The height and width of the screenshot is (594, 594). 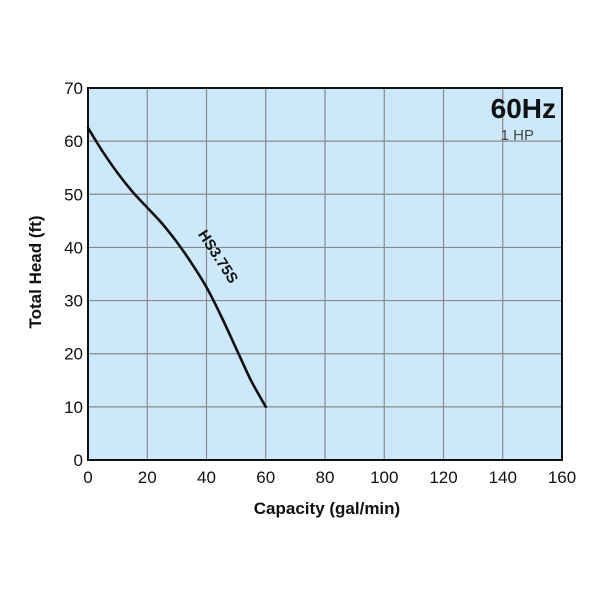 What do you see at coordinates (73, 247) in the screenshot?
I see `y-tick-label: 40` at bounding box center [73, 247].